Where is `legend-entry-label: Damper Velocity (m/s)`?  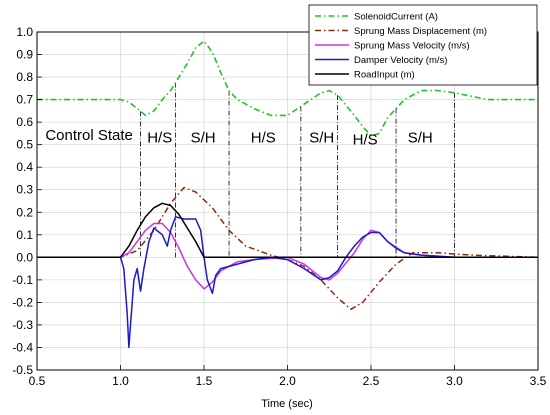 legend-entry-label: Damper Velocity (m/s) is located at coordinates (400, 60).